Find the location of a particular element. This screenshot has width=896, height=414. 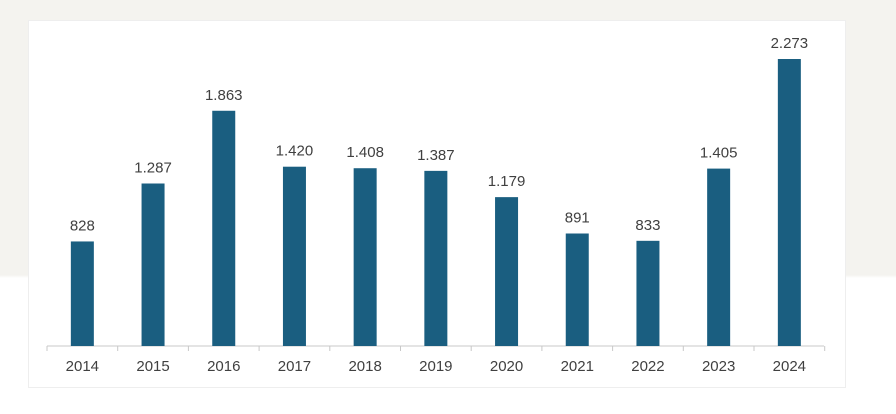

value-label-2022: 833 is located at coordinates (647, 225).